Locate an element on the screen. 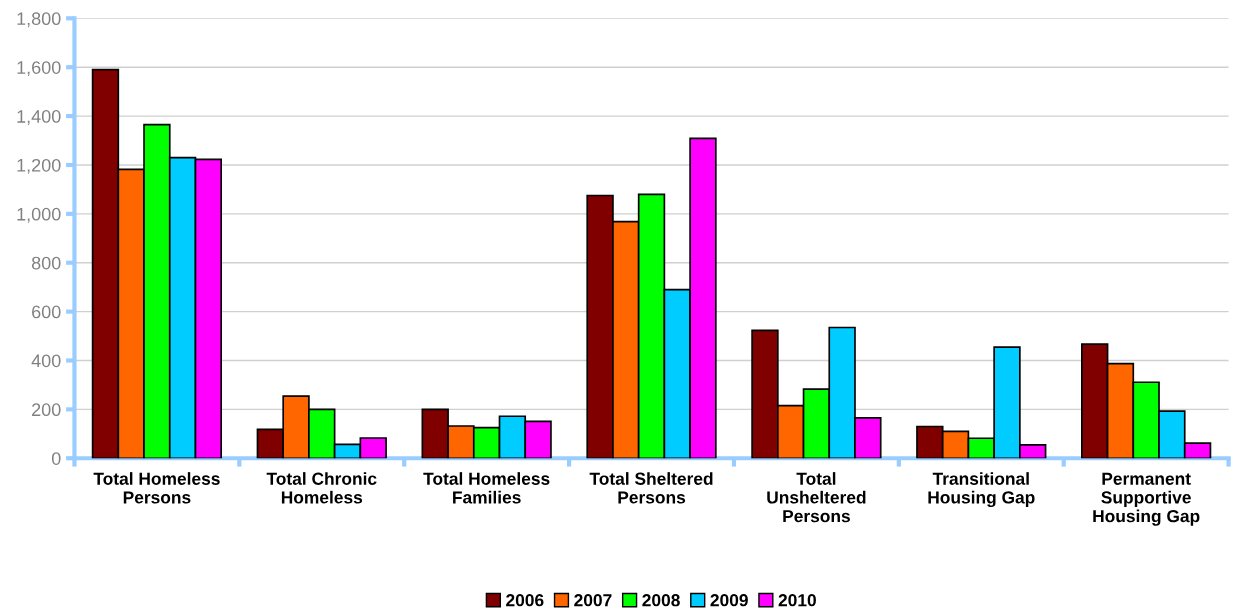 The height and width of the screenshot is (611, 1241). x-tick-label: Total Homeless Families is located at coordinates (486, 488).